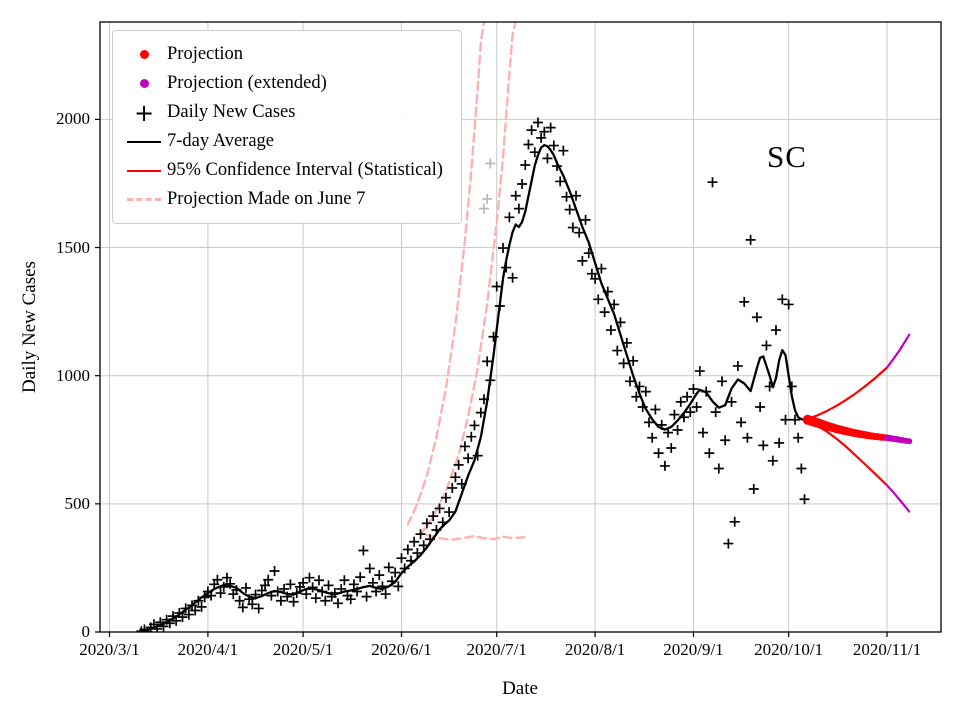 Image resolution: width=960 pixels, height=720 pixels. What do you see at coordinates (520, 688) in the screenshot?
I see `x-axis-label: Date` at bounding box center [520, 688].